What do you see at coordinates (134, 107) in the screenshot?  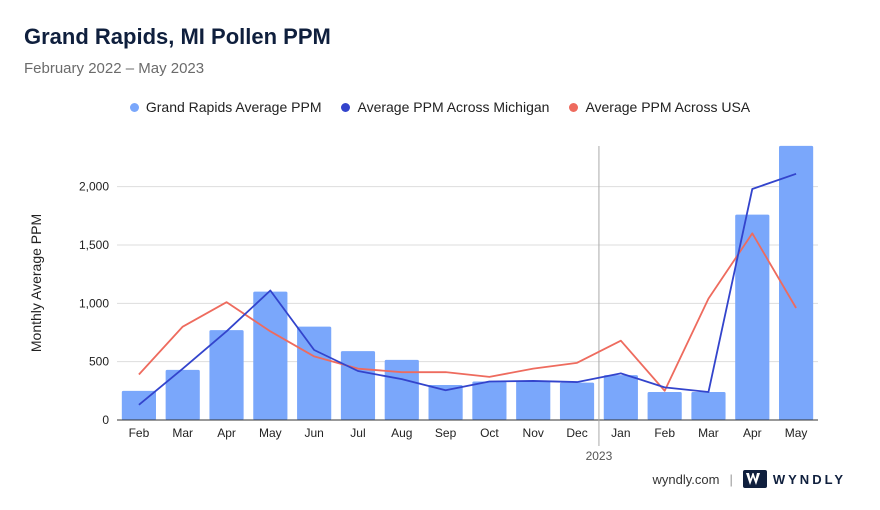 I see `legend-swatch-grand-rapids` at bounding box center [134, 107].